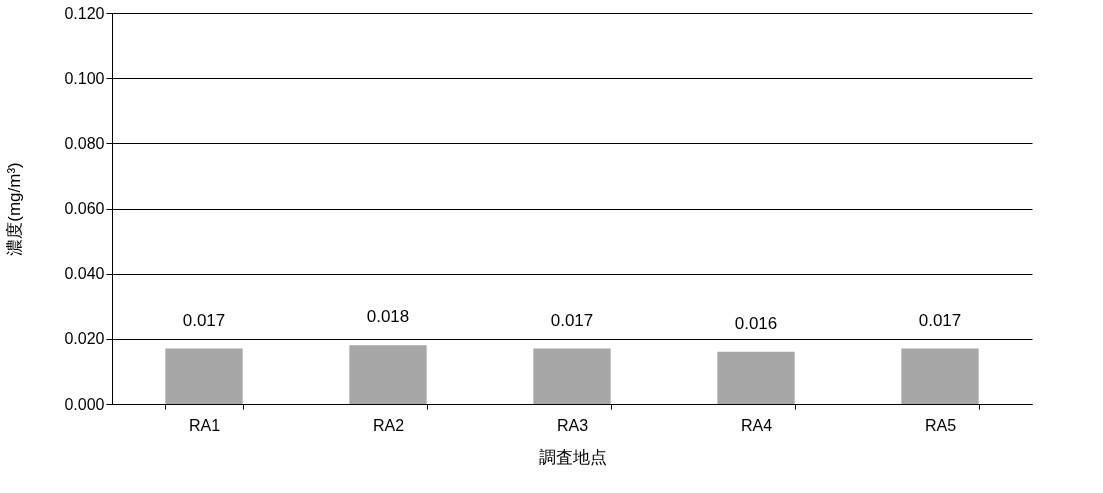  What do you see at coordinates (940, 425) in the screenshot?
I see `x-tick-label: RA5` at bounding box center [940, 425].